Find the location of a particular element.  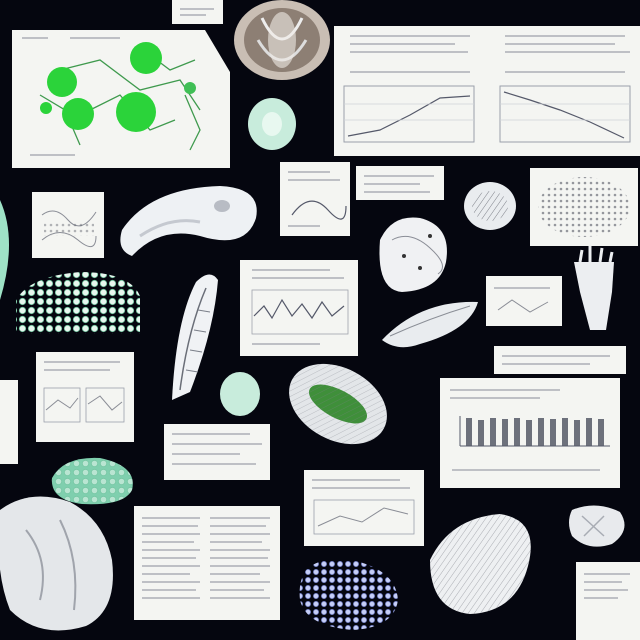

small-paper is located at coordinates (524, 301).